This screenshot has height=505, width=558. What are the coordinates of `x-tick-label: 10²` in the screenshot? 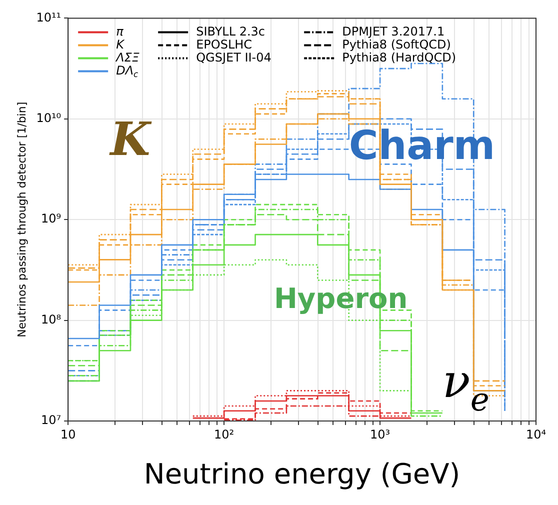 It's located at (224, 434).